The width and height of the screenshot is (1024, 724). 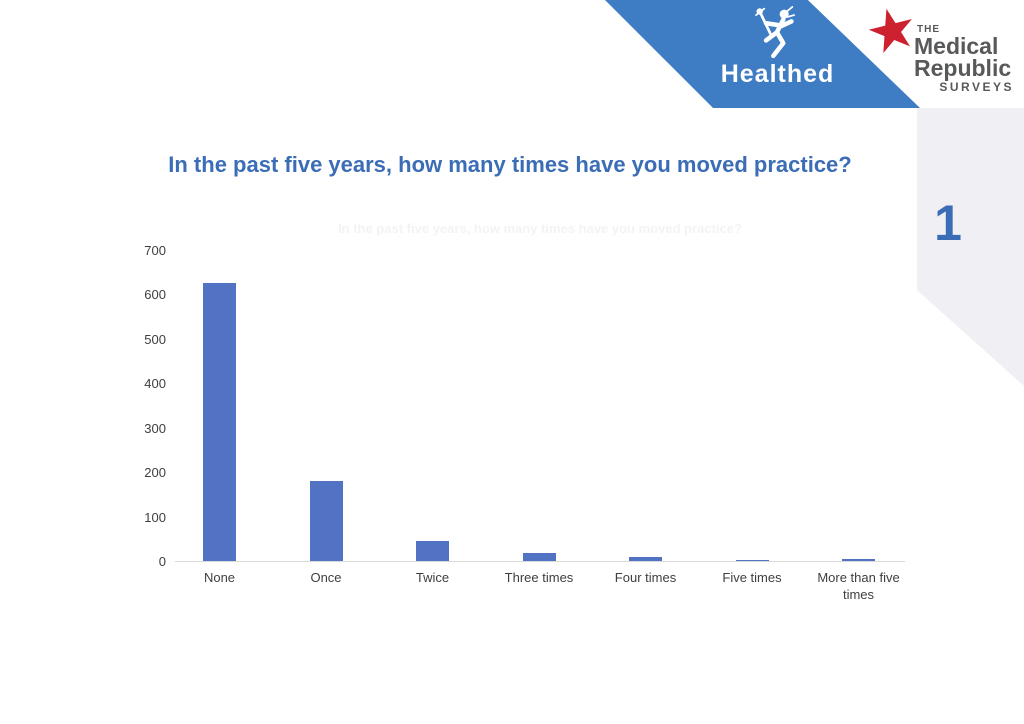 What do you see at coordinates (155, 250) in the screenshot?
I see `y-tick-label: 700` at bounding box center [155, 250].